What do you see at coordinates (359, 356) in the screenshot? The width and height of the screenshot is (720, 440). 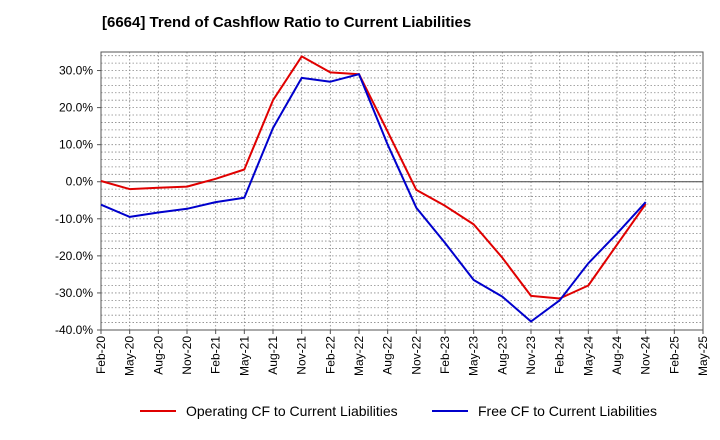 I see `x-tick-label: May-22` at bounding box center [359, 356].